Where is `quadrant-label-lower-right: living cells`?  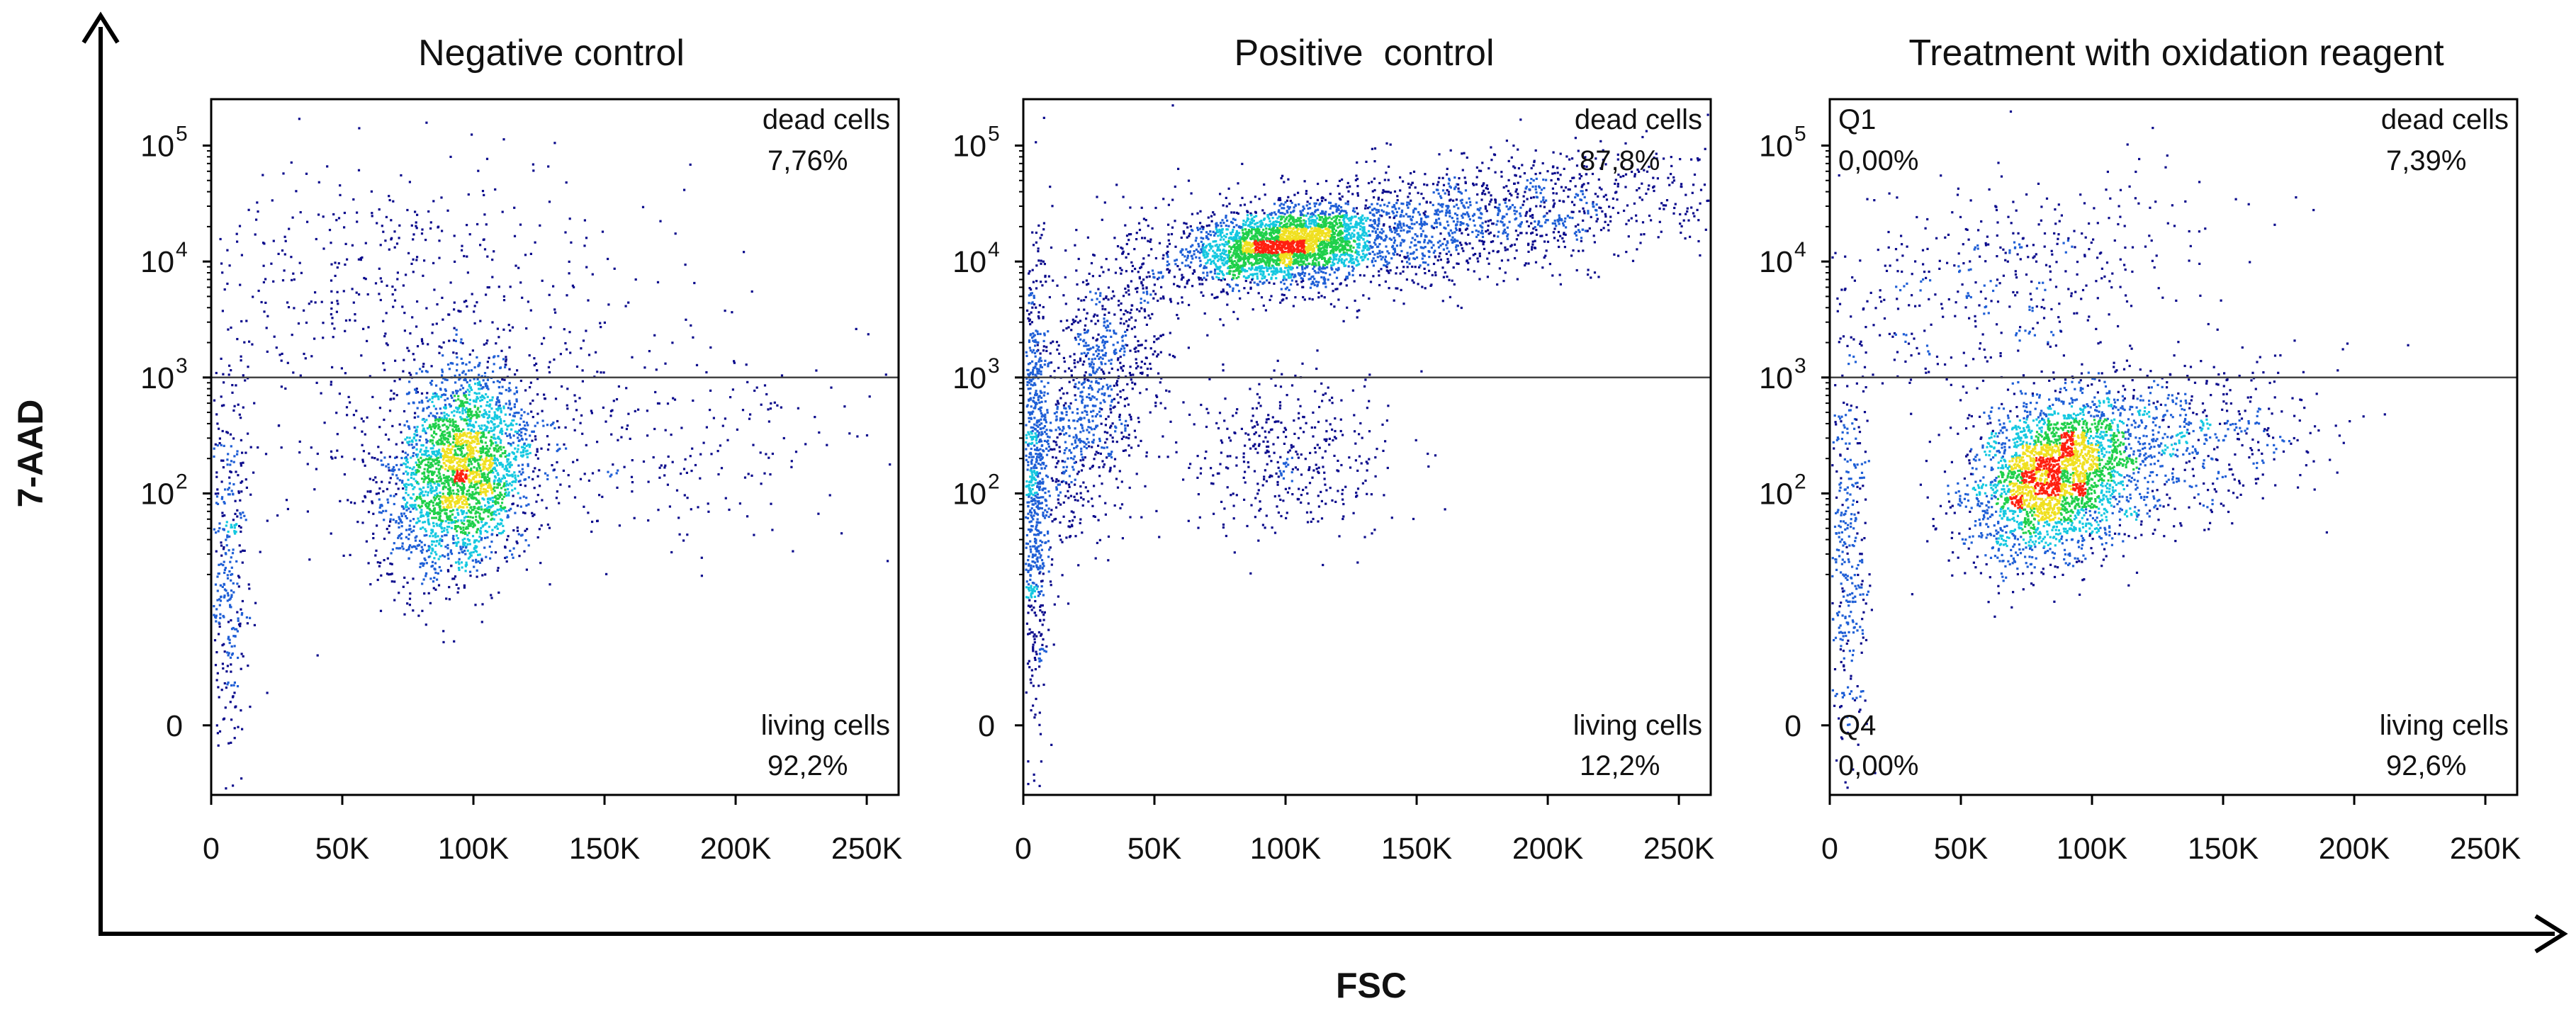
quadrant-label-lower-right: living cells is located at coordinates (825, 725).